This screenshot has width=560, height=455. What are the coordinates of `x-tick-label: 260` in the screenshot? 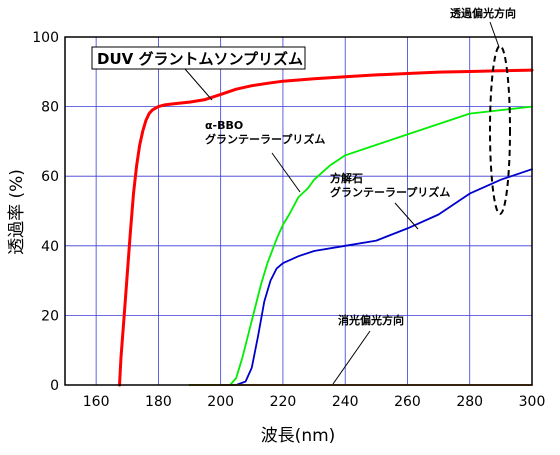 It's located at (407, 402).